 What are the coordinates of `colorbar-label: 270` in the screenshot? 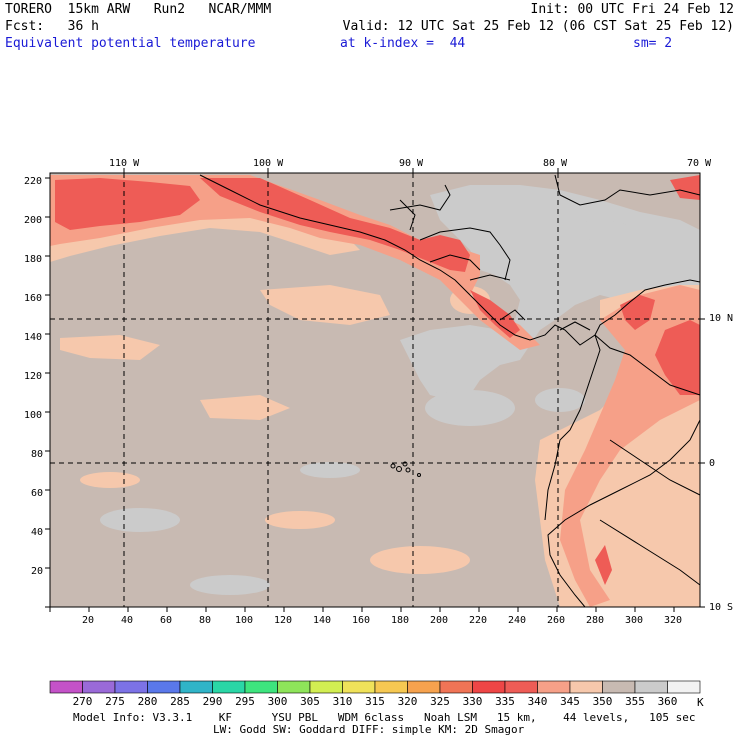 It's located at (82, 701).